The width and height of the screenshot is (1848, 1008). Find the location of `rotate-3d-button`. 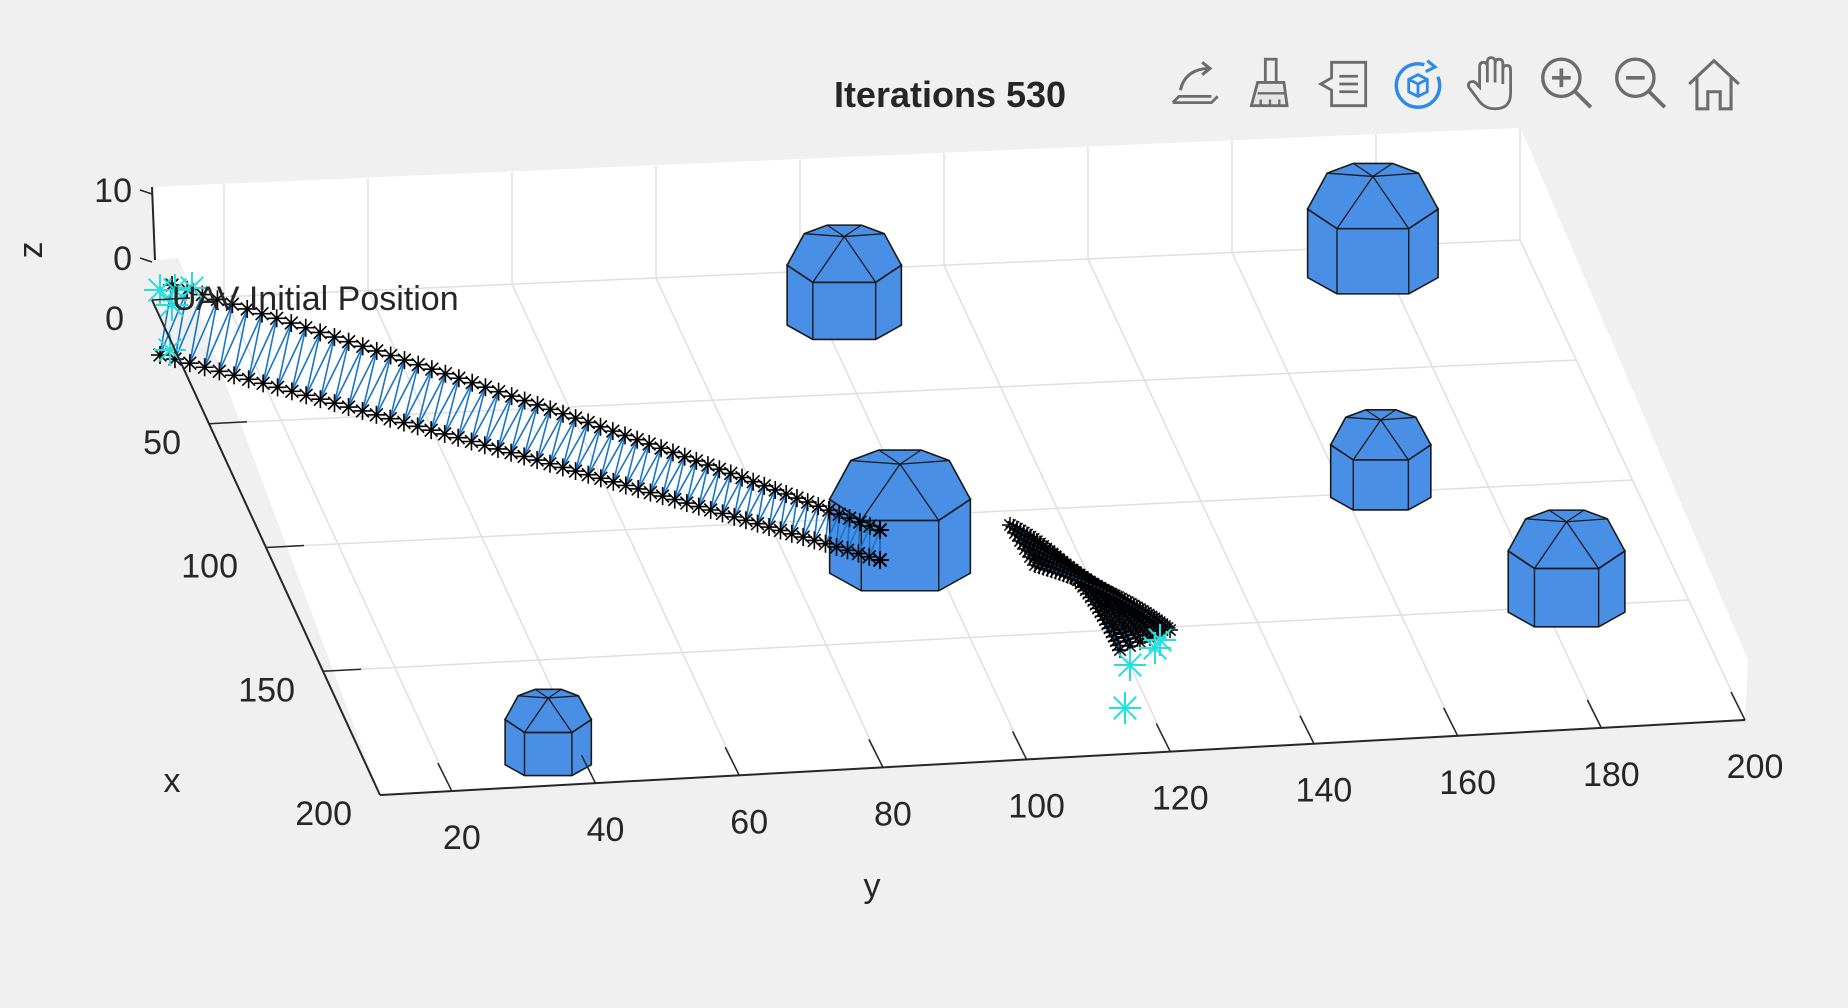

rotate-3d-button is located at coordinates (1418, 84).